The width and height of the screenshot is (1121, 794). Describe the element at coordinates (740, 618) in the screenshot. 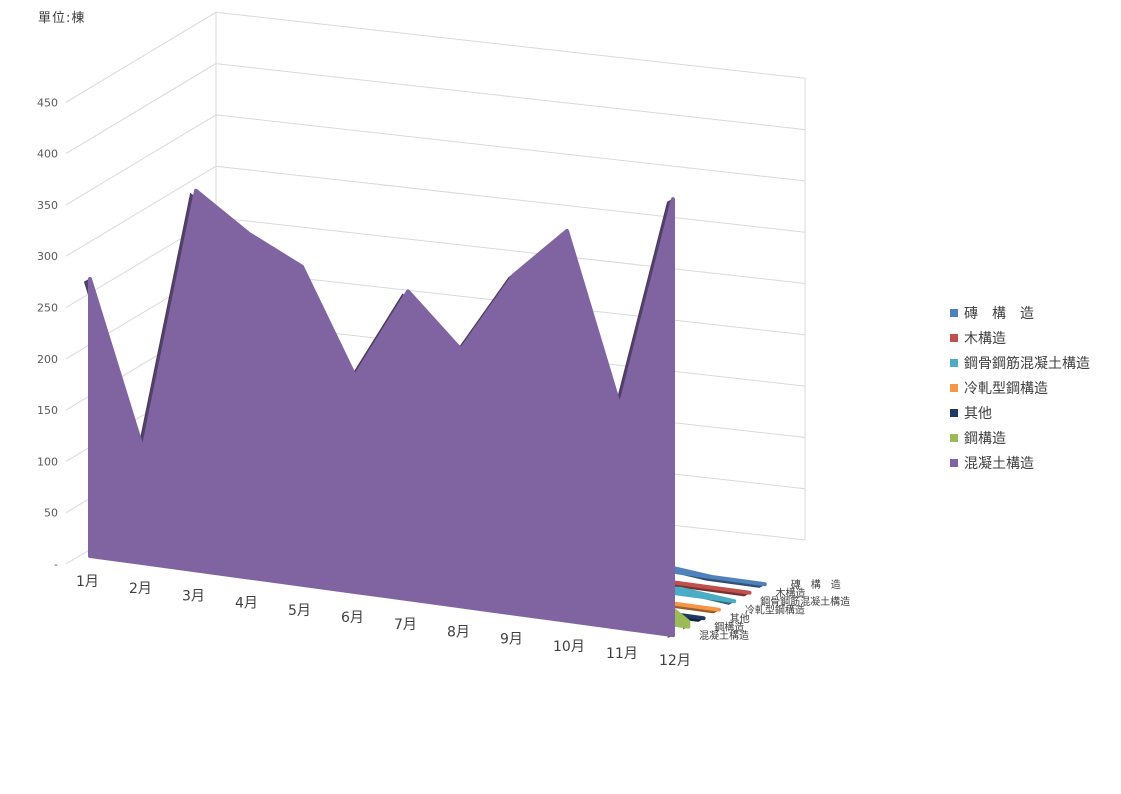

I see `depth-axis-label: 其他` at that location.